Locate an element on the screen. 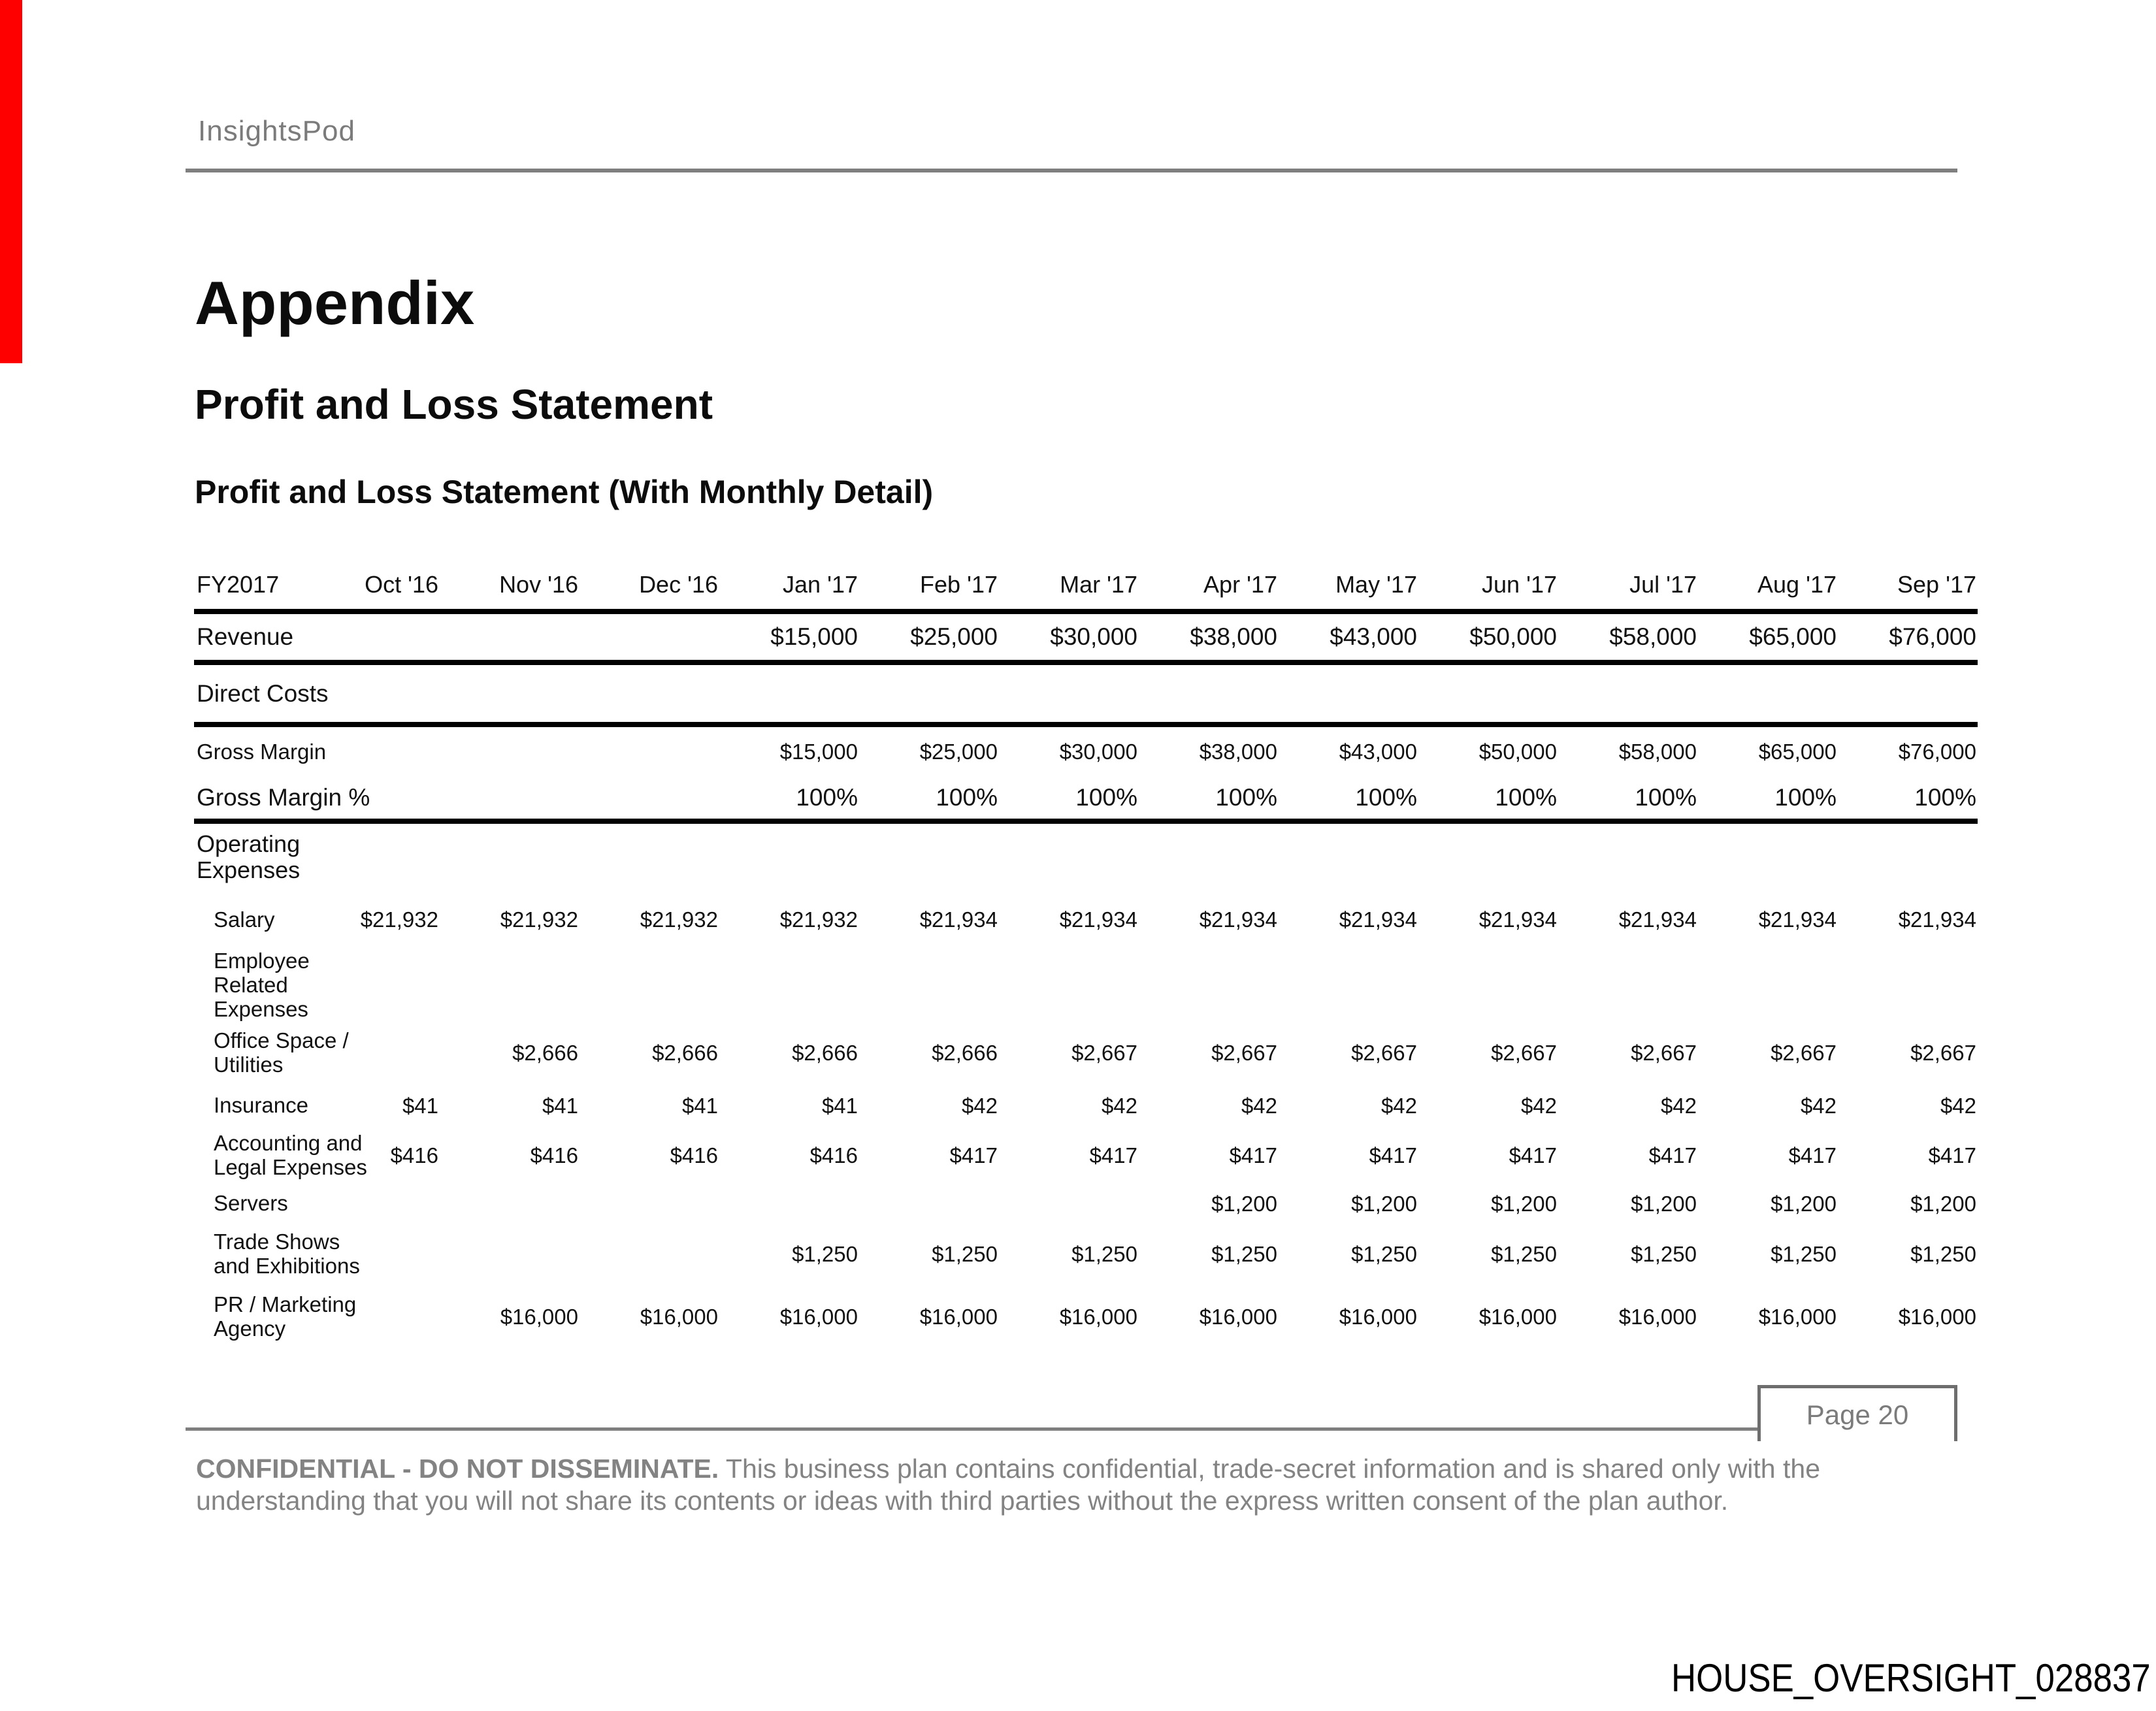 The width and height of the screenshot is (2156, 1711). column-header: Nov '16 is located at coordinates (538, 584).